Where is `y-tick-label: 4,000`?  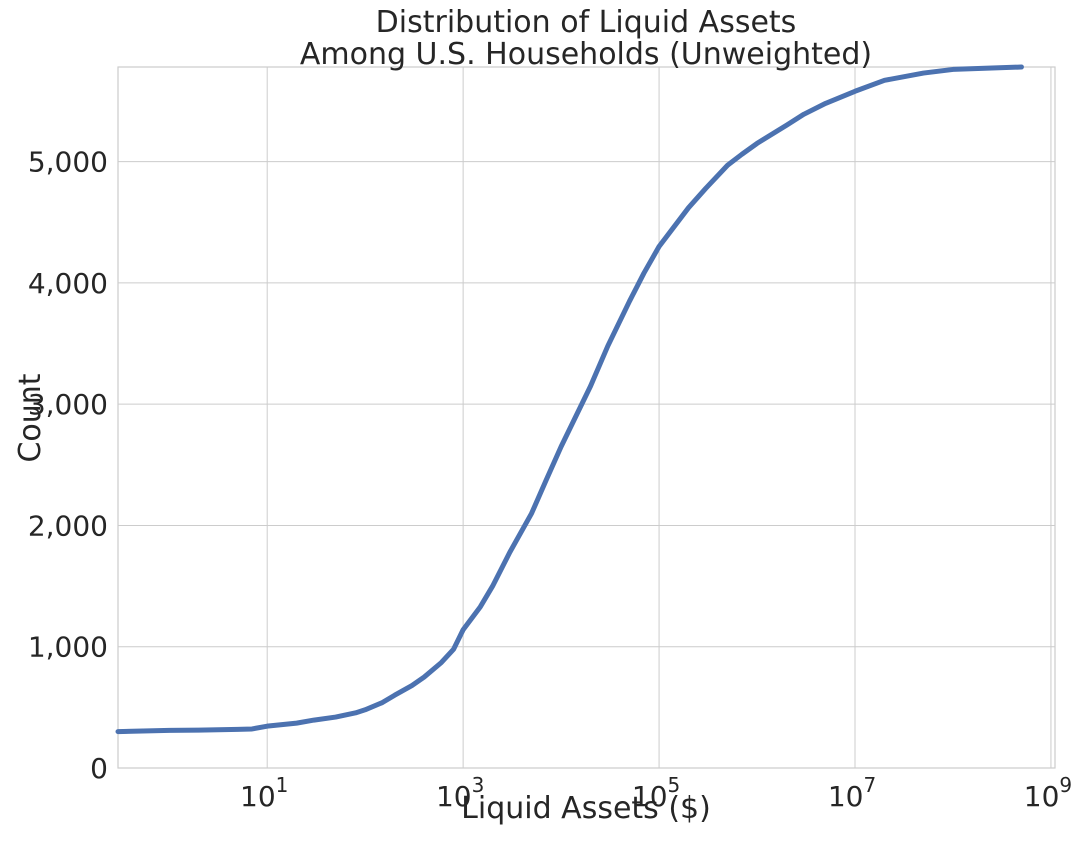 y-tick-label: 4,000 is located at coordinates (68, 283).